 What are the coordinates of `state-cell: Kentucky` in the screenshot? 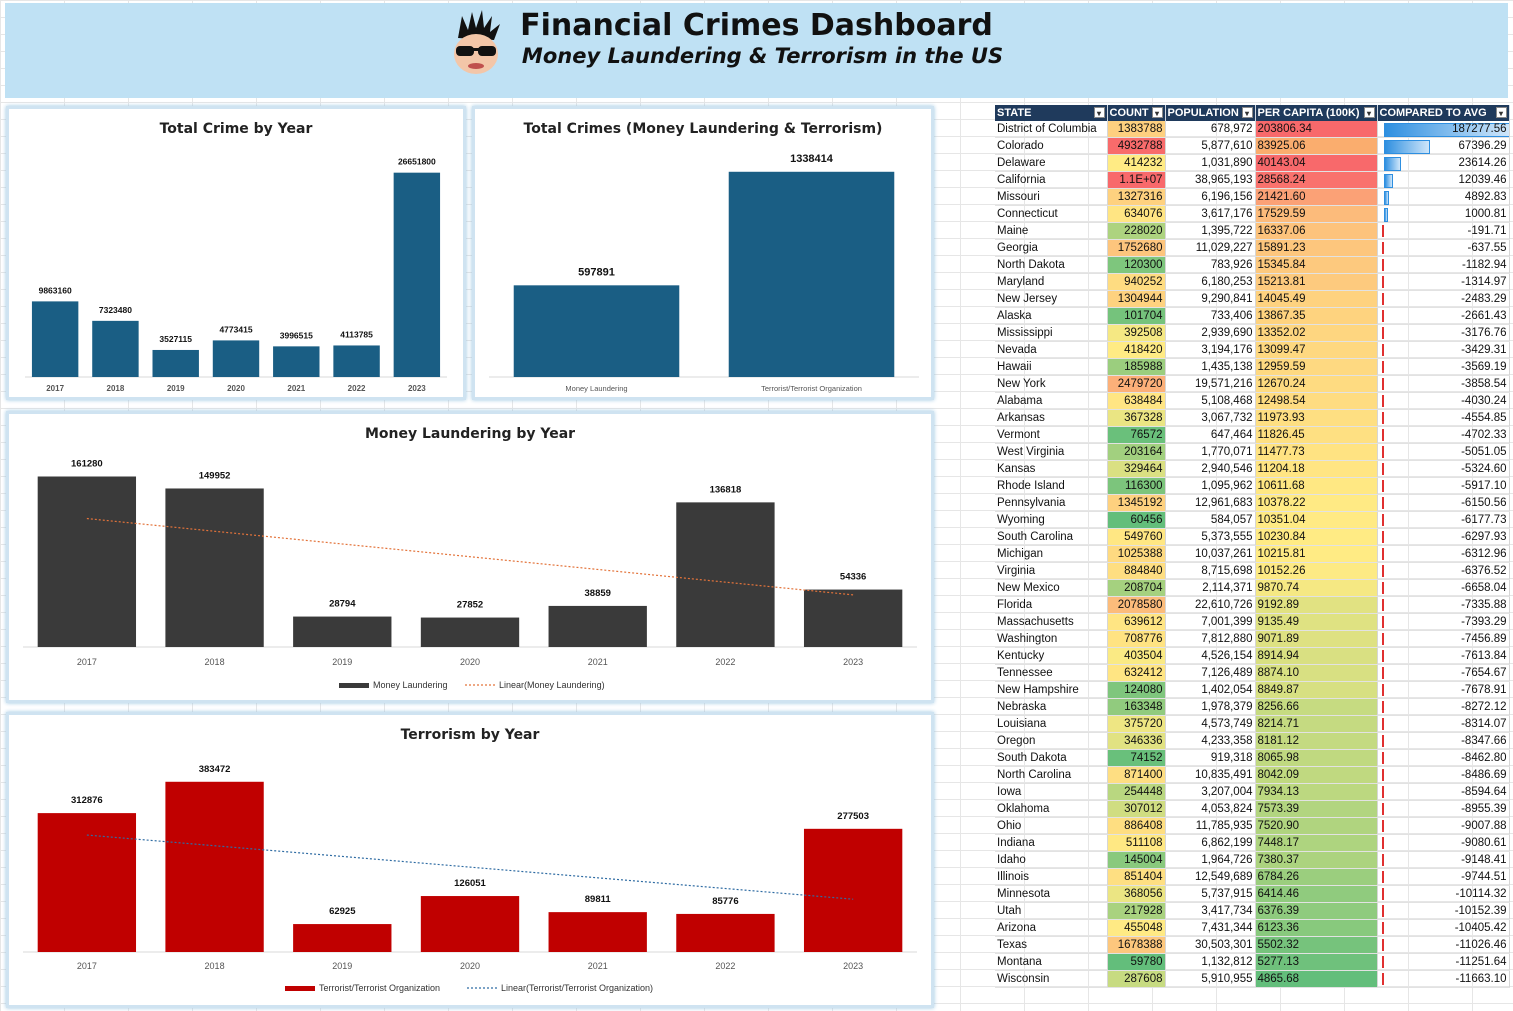 It's located at (1051, 656).